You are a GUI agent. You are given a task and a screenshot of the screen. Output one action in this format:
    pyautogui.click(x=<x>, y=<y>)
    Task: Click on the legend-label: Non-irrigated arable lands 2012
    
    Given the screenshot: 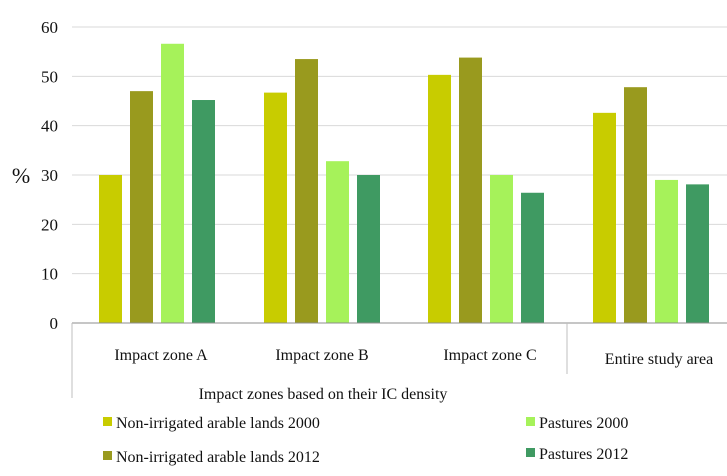 What is the action you would take?
    pyautogui.click(x=218, y=457)
    